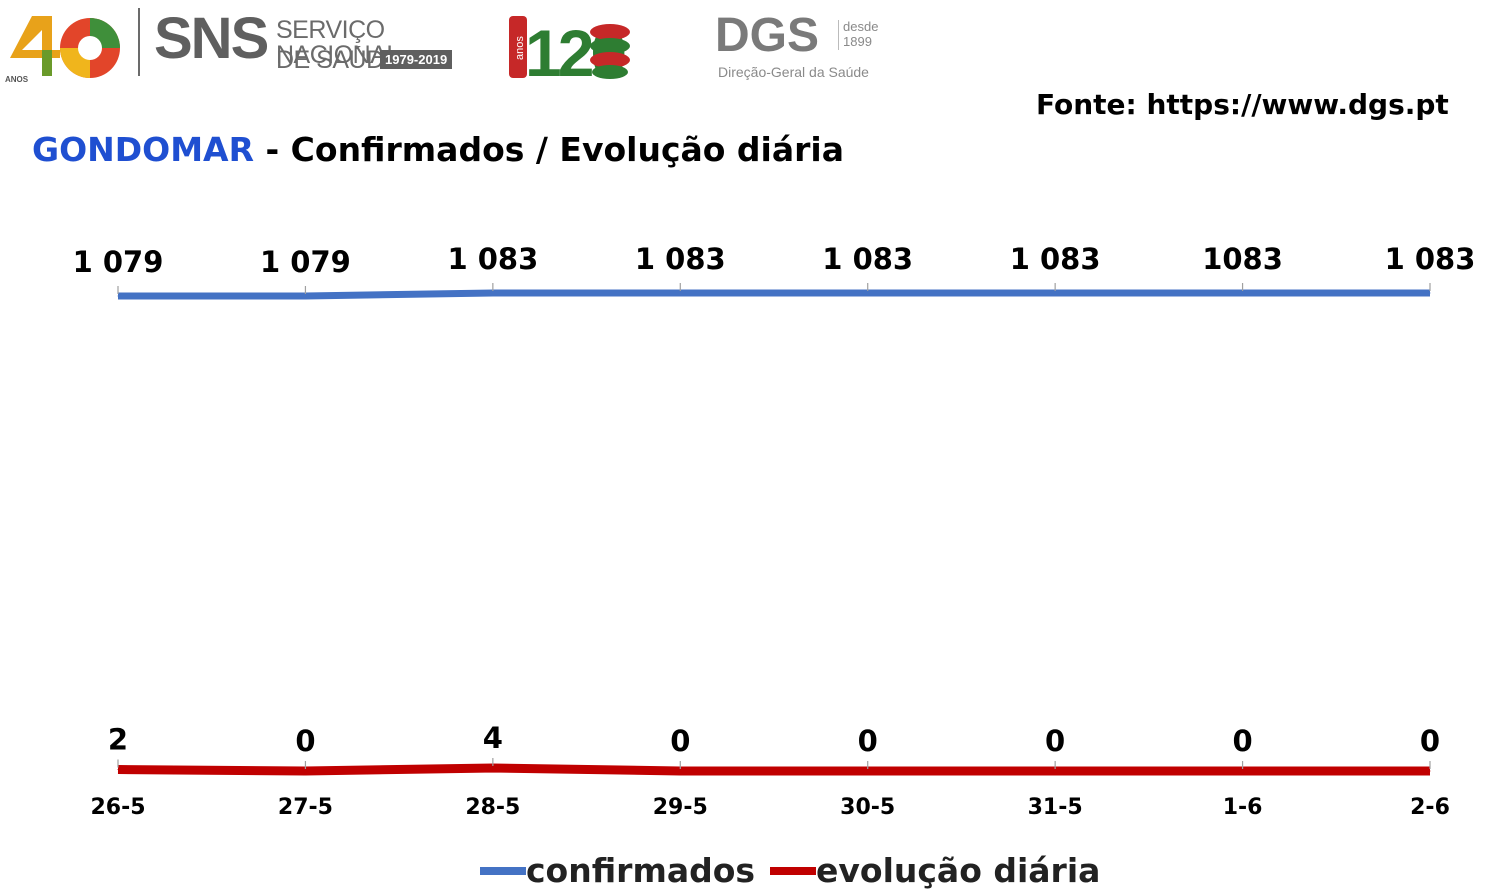 The image size is (1488, 894). Describe the element at coordinates (139, 42) in the screenshot. I see `sns-divider` at that location.